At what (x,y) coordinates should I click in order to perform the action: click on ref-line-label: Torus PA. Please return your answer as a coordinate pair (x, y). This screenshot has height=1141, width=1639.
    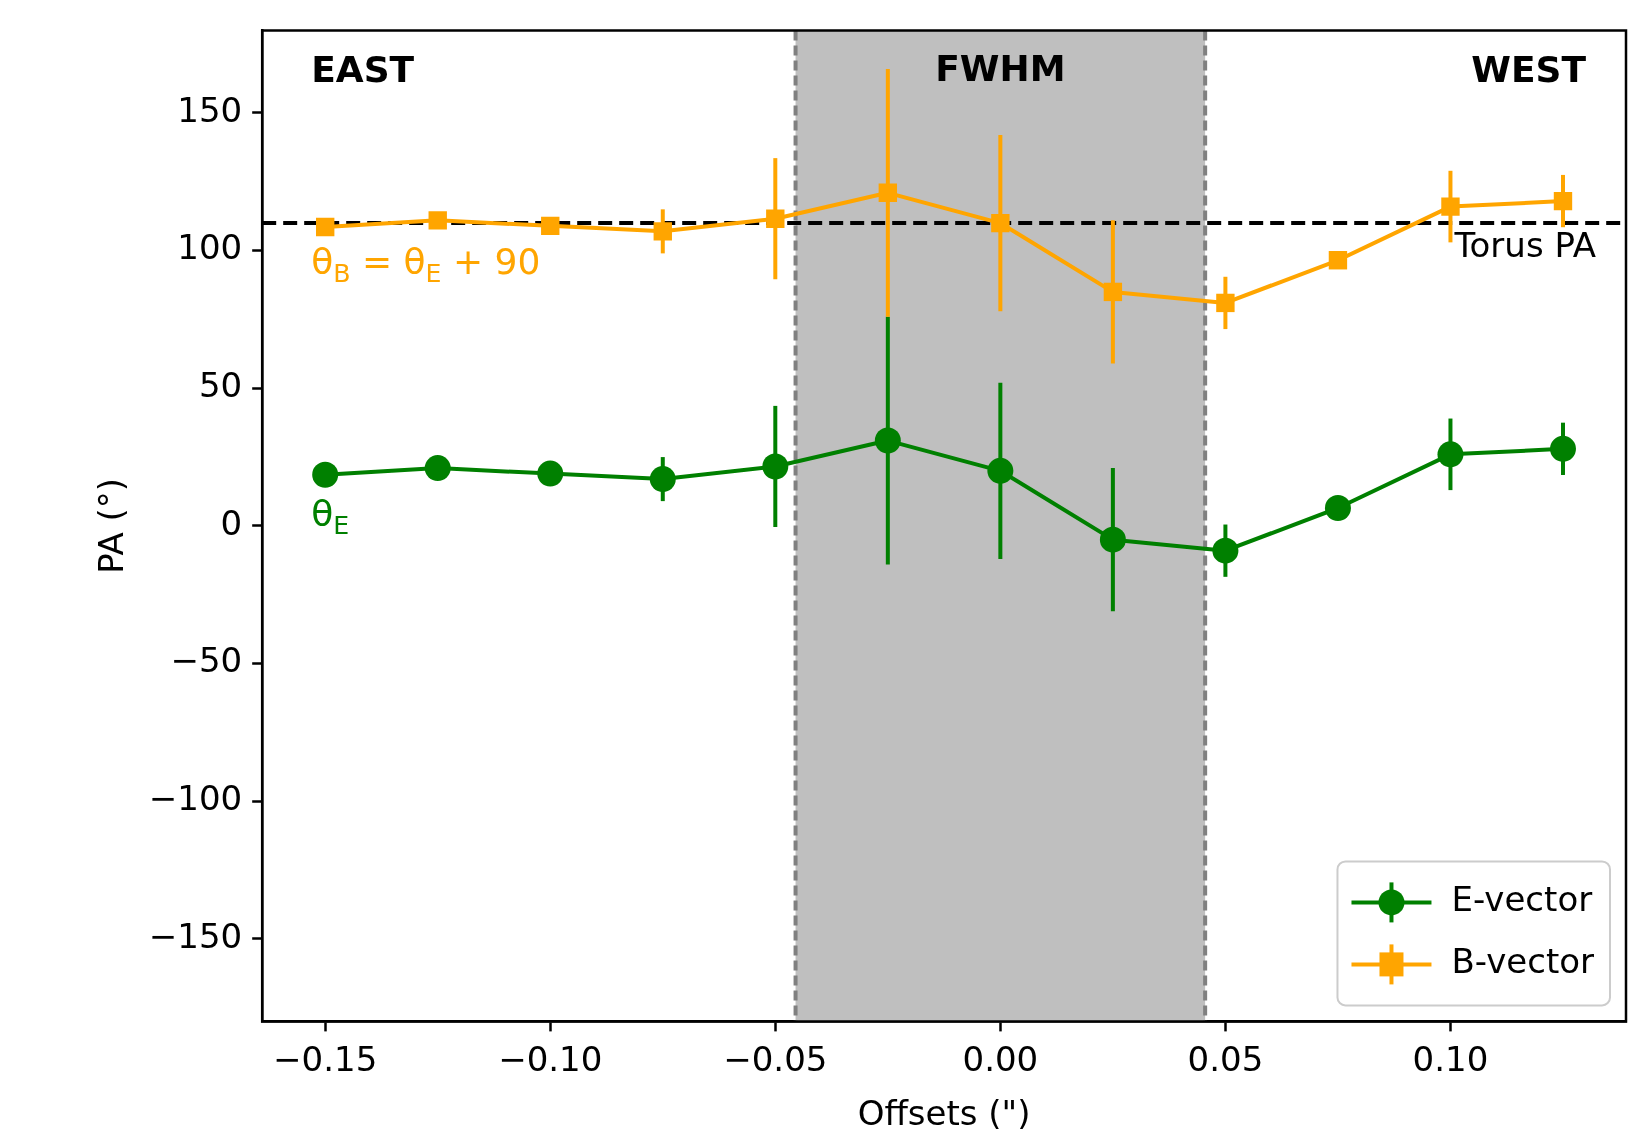
    Looking at the image, I should click on (1524, 244).